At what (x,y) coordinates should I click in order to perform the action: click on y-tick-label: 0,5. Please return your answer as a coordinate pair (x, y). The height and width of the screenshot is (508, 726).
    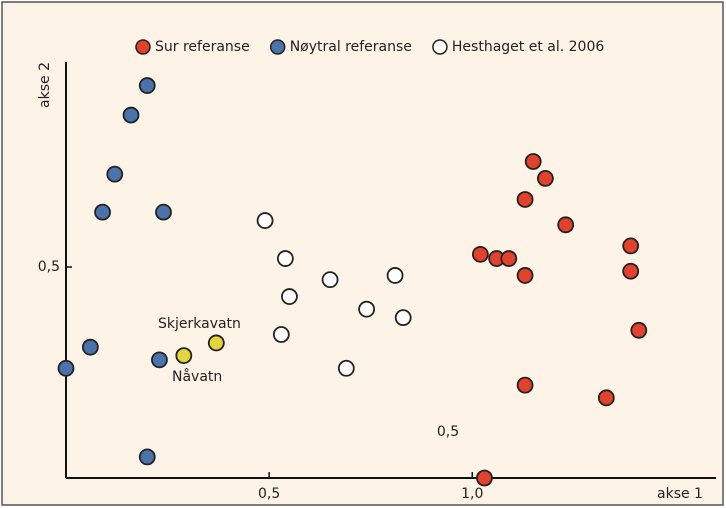
    Looking at the image, I should click on (49, 267).